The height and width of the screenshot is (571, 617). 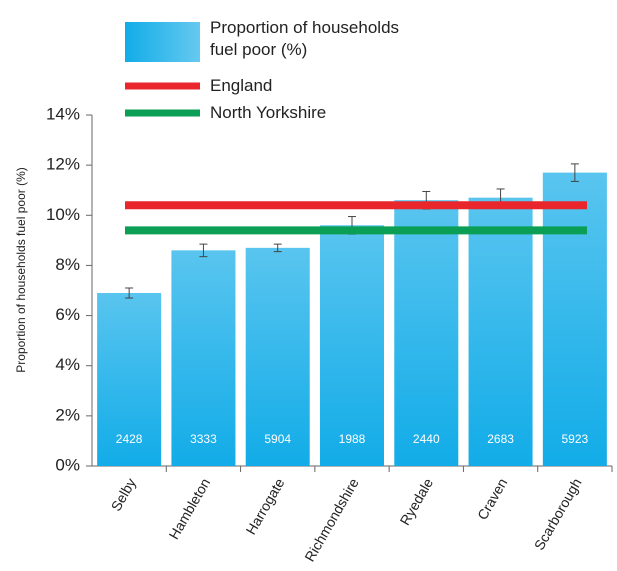 What do you see at coordinates (277, 439) in the screenshot?
I see `bar-label: 5904` at bounding box center [277, 439].